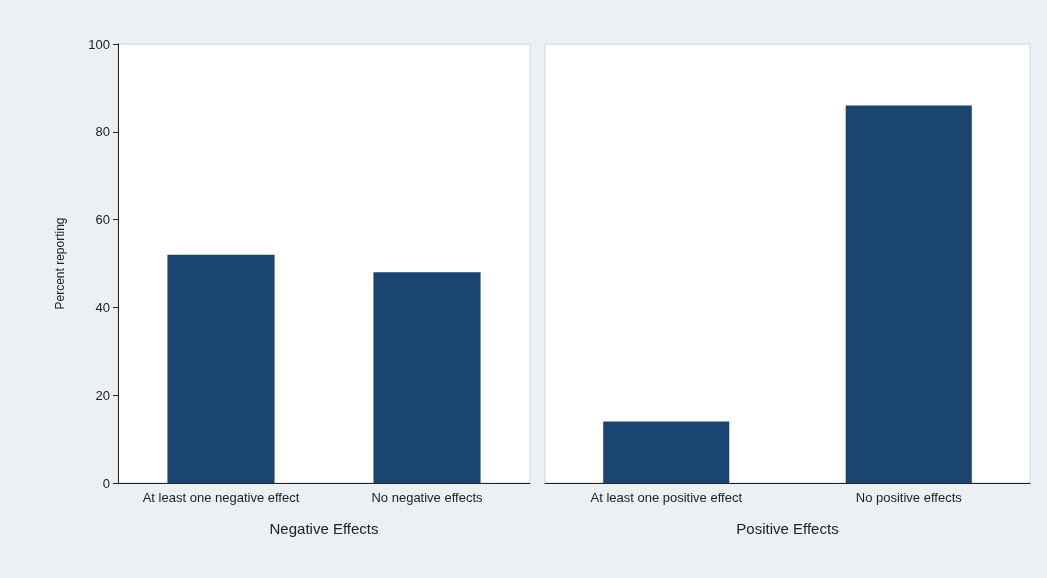 This screenshot has width=1047, height=578. I want to click on y-tick-label: 100, so click(99, 44).